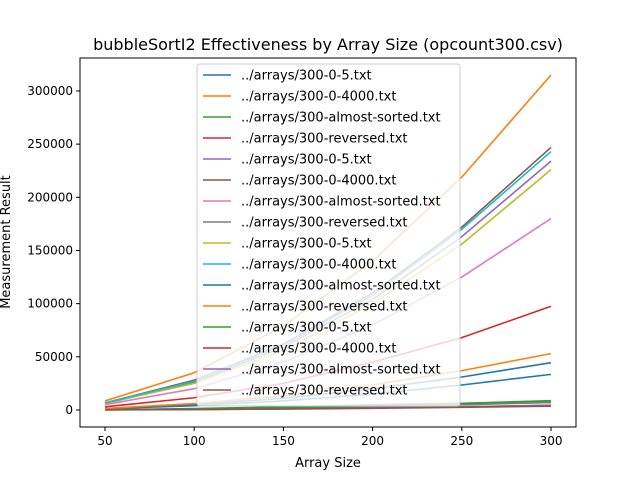 The height and width of the screenshot is (480, 640). I want to click on legend-label-10: ../arrays/300-almost-sorted.txt, so click(341, 286).